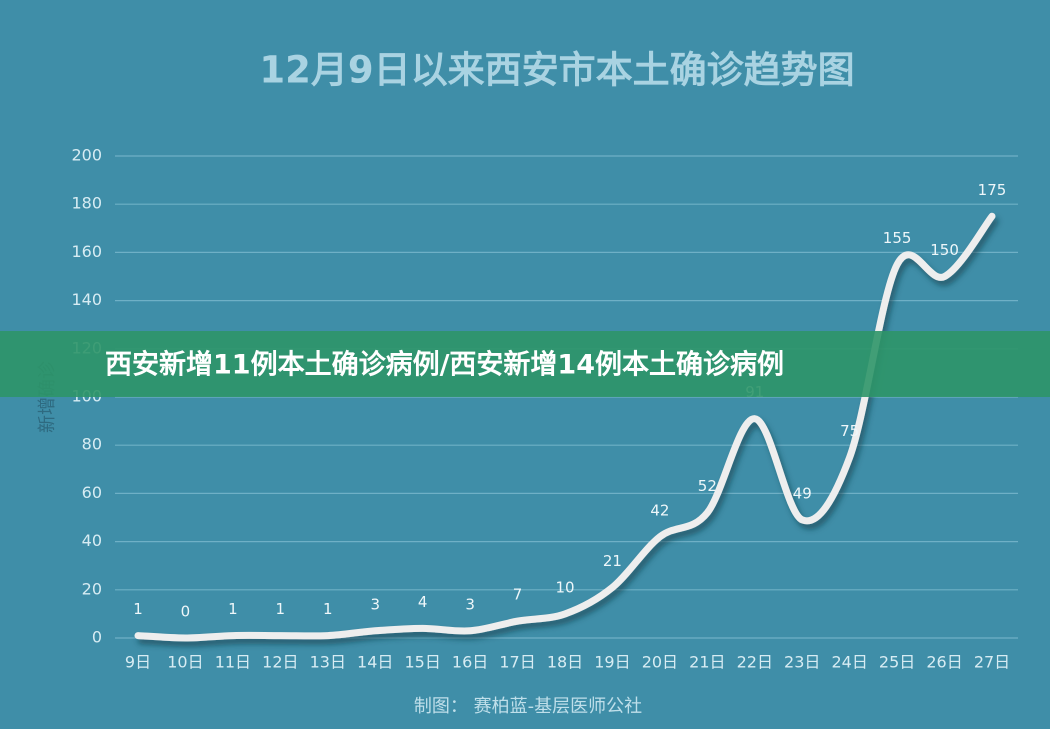 This screenshot has width=1050, height=729. What do you see at coordinates (944, 250) in the screenshot?
I see `value-label: 150` at bounding box center [944, 250].